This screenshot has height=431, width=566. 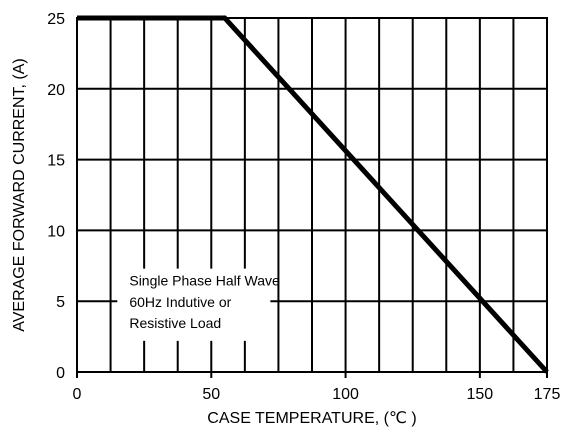 What do you see at coordinates (60, 373) in the screenshot?
I see `y-tick-label: 0` at bounding box center [60, 373].